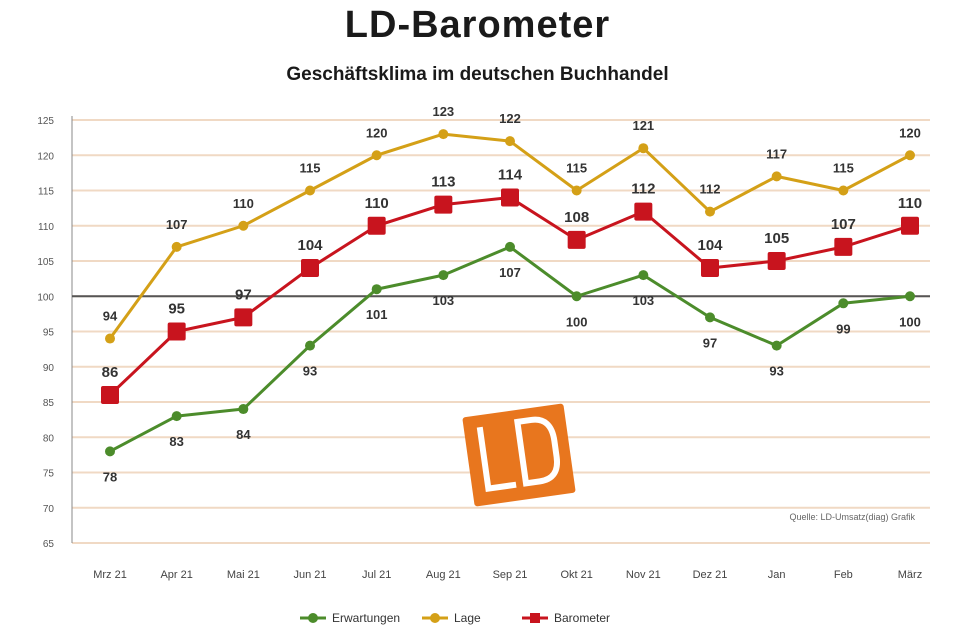 Image resolution: width=955 pixels, height=640 pixels. What do you see at coordinates (443, 182) in the screenshot?
I see `data-label-barometer: 113` at bounding box center [443, 182].